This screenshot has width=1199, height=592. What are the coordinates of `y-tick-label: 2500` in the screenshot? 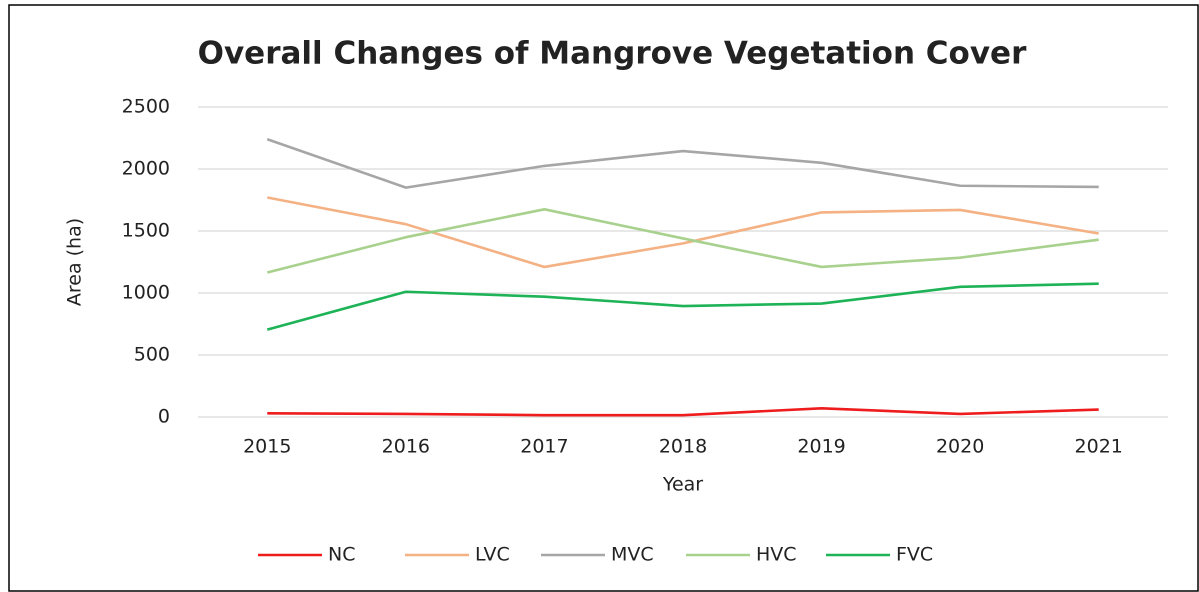 It's located at (146, 107).